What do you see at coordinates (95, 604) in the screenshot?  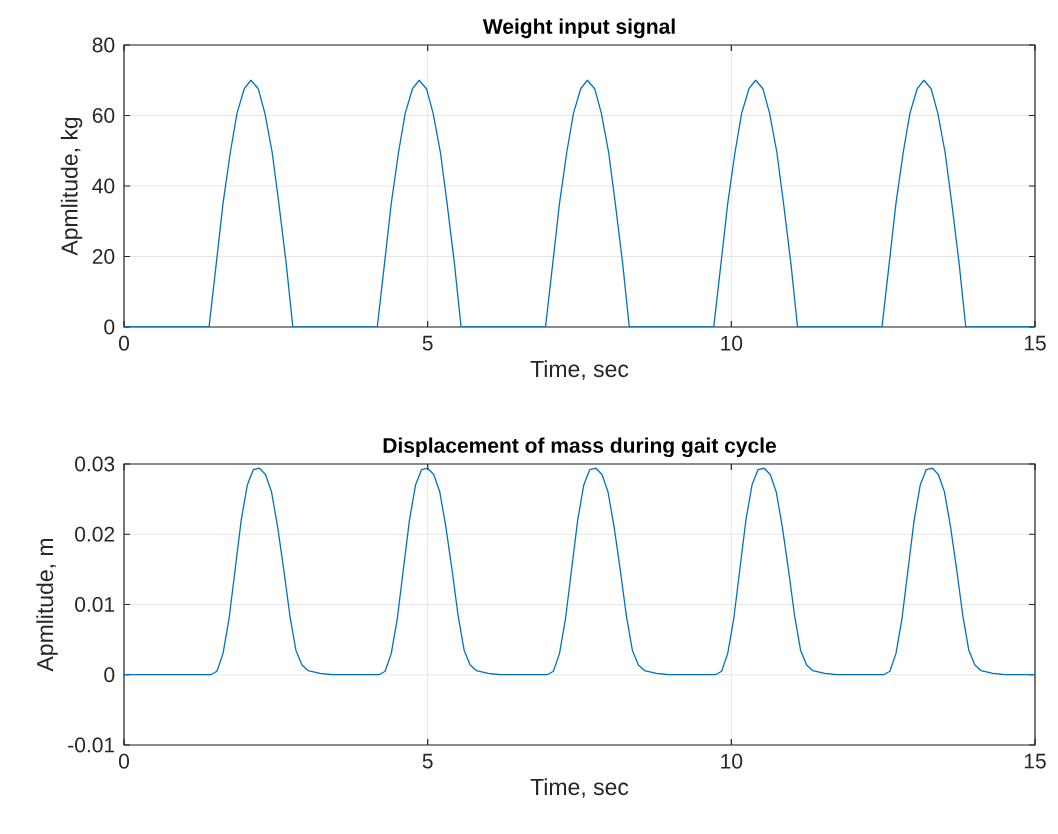 I see `y-tick-label: 0.01` at bounding box center [95, 604].